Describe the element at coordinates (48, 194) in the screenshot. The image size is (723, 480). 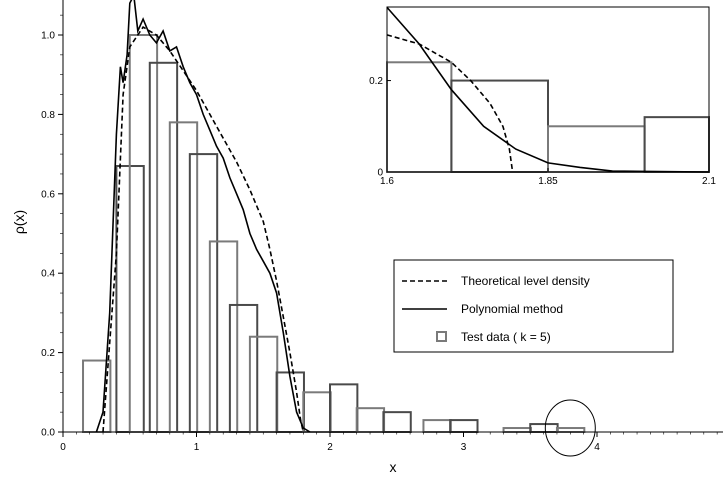
I see `y-tick-label: 0.6` at that location.